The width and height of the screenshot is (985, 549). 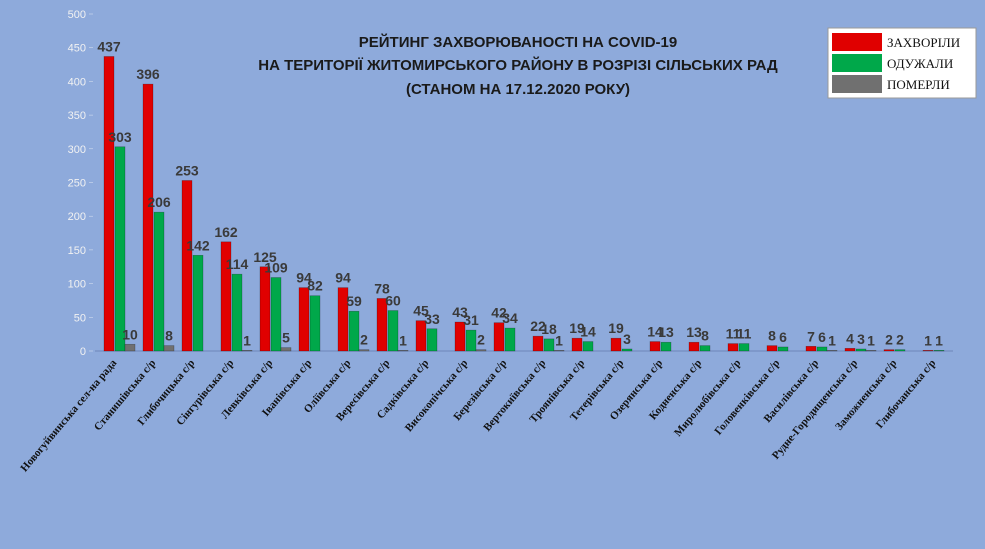 I want to click on value-label: 45, so click(x=421, y=311).